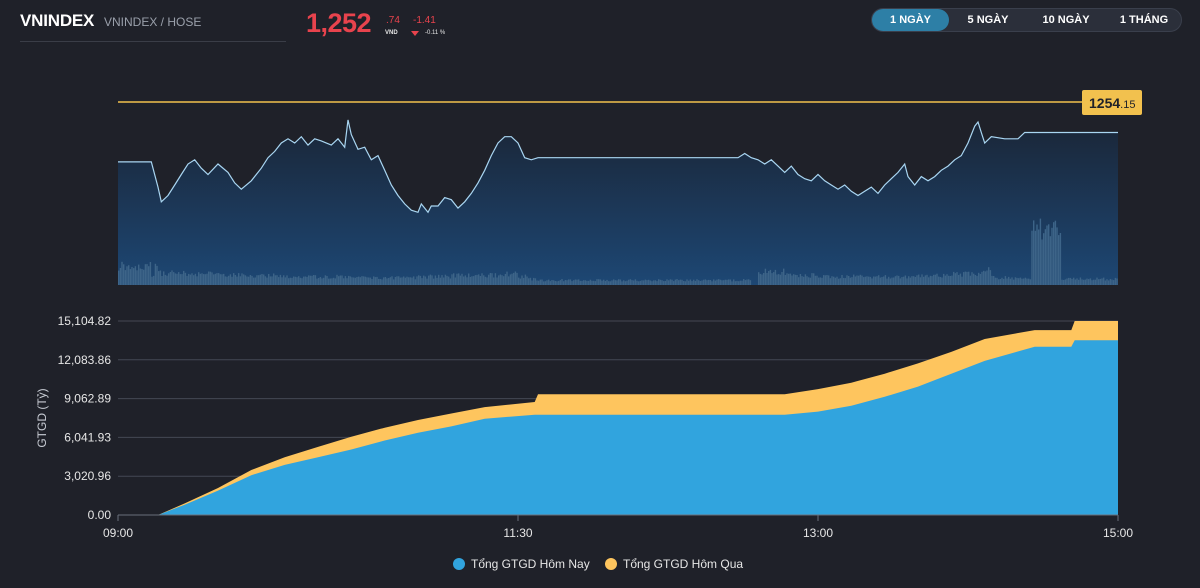  I want to click on legend-item-today: Tổng GTGD Hôm Nay, so click(521, 564).